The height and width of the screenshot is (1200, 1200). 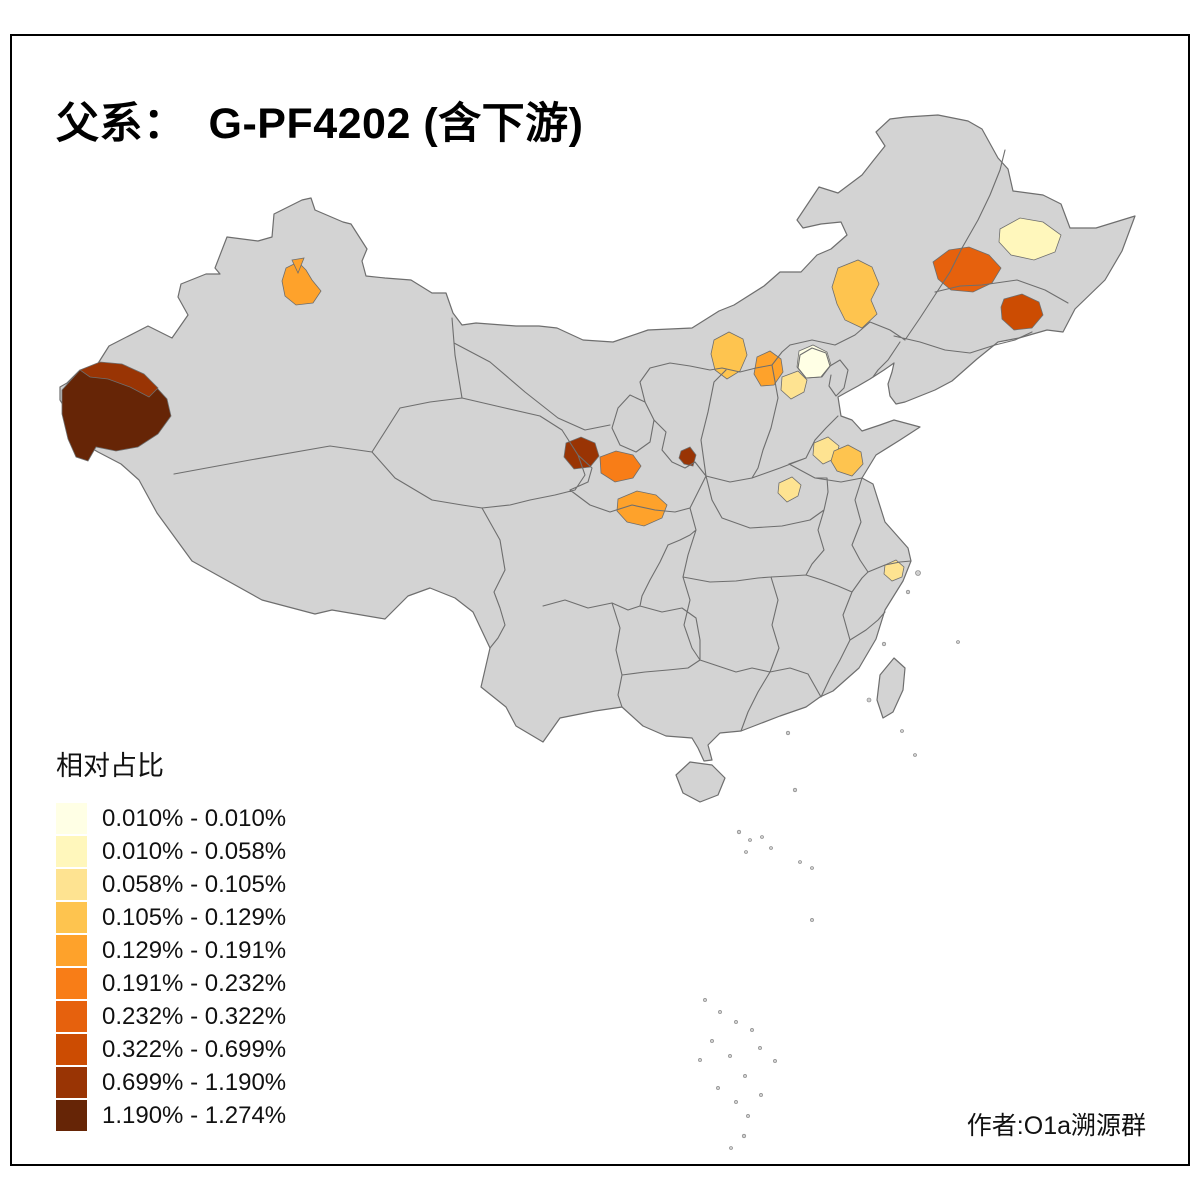 I want to click on legend-item: 1.190% - 1.274%, so click(x=171, y=1115).